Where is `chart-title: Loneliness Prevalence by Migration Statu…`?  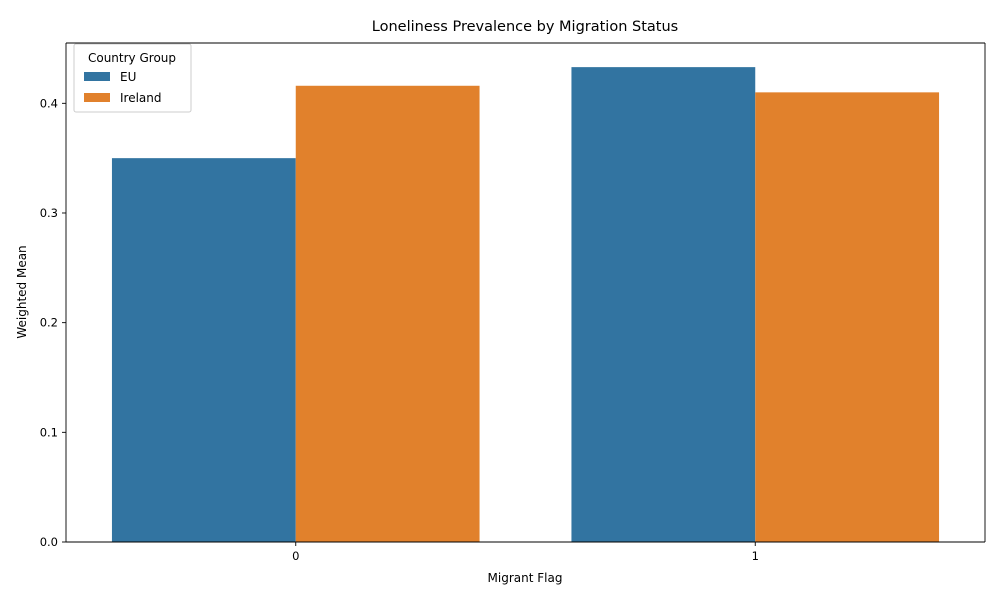
chart-title: Loneliness Prevalence by Migration Statu… is located at coordinates (525, 27).